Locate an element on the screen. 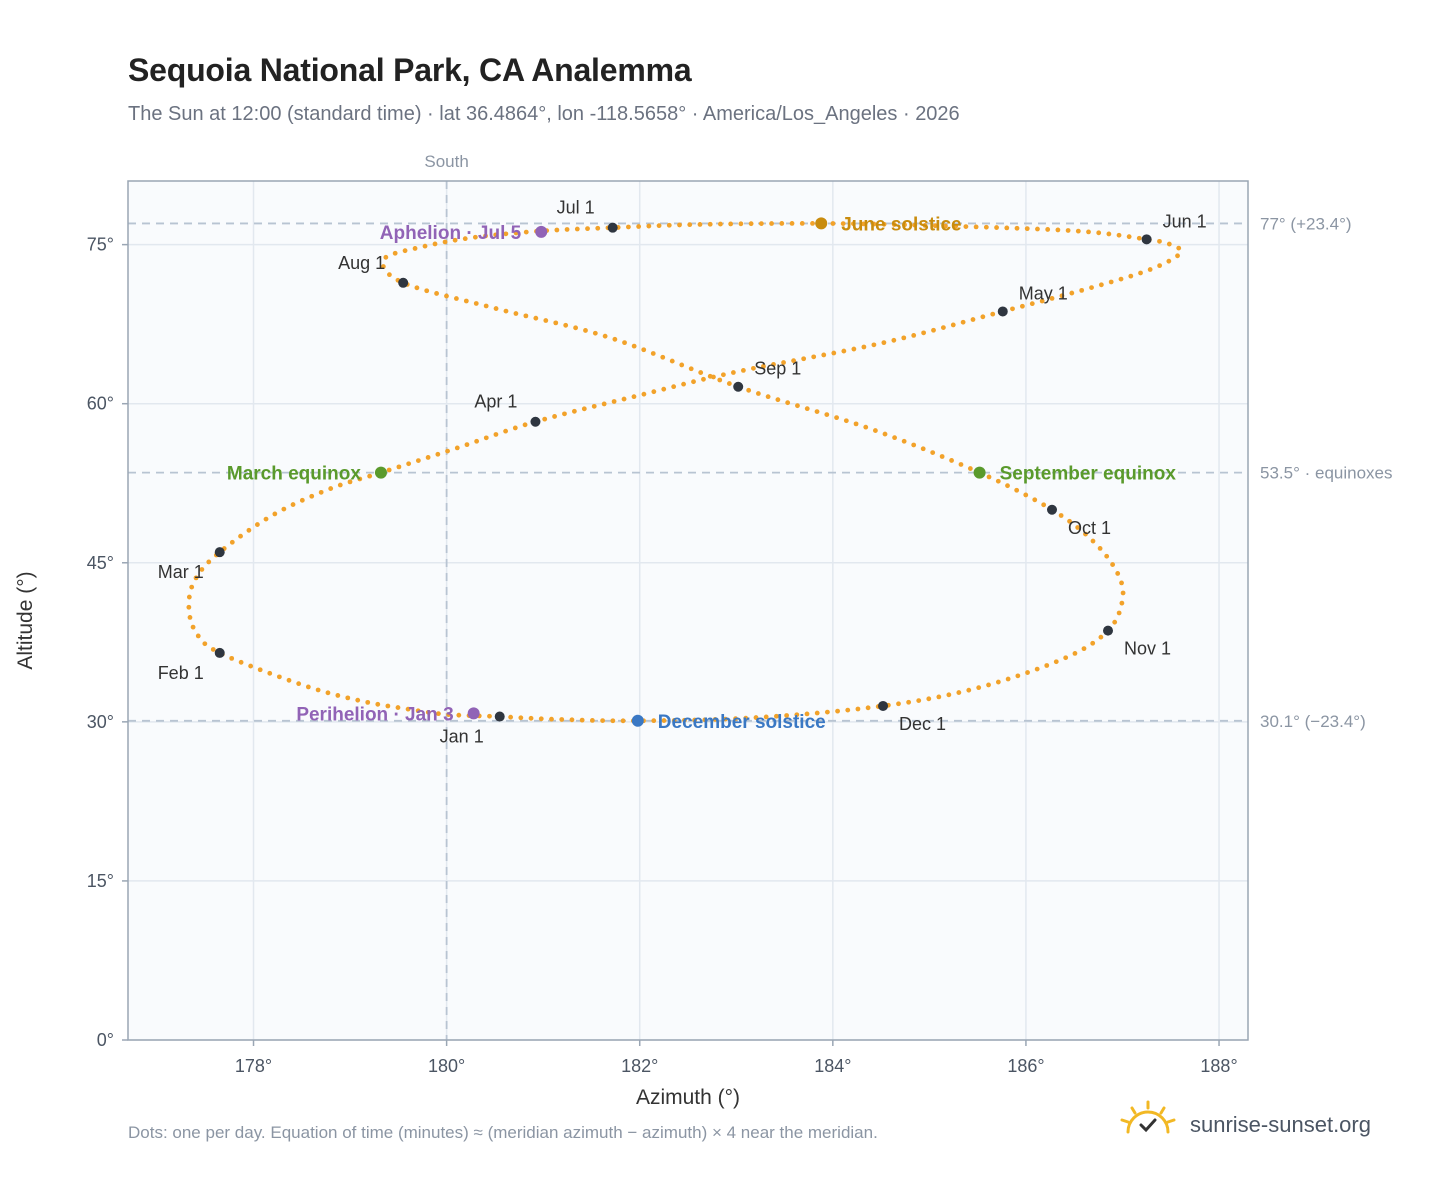 The image size is (1448, 1188). south-label: South is located at coordinates (446, 161).